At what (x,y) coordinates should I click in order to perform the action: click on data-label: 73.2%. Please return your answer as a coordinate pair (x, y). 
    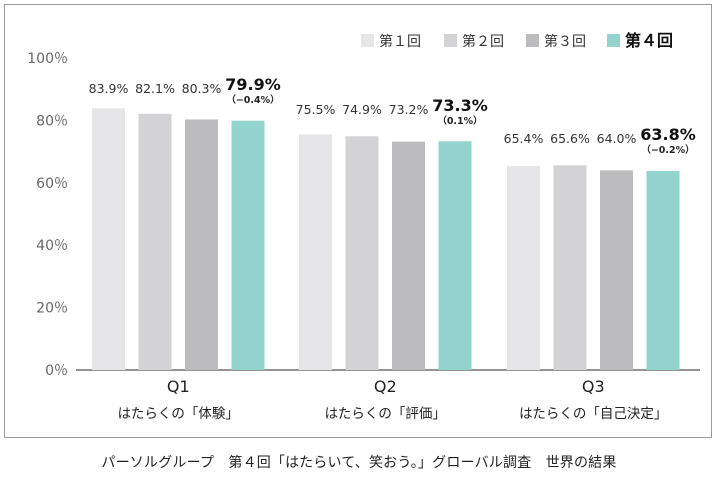
    Looking at the image, I should click on (409, 109).